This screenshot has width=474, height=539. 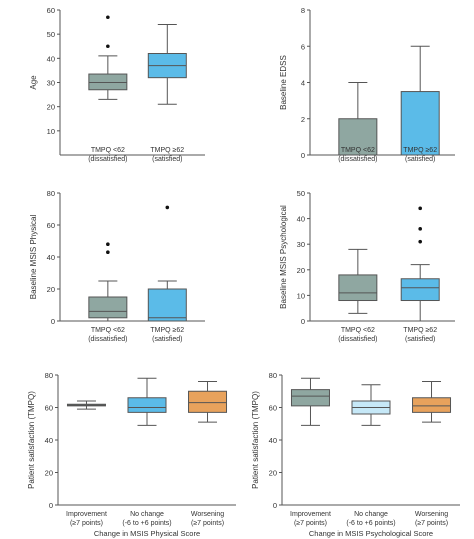 I want to click on y-tick-label: 4, so click(x=303, y=83).